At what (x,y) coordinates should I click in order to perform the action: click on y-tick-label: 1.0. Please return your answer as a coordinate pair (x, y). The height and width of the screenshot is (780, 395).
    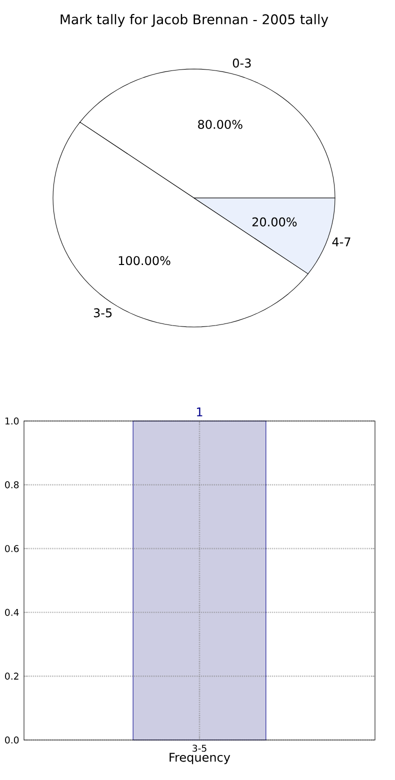
    Looking at the image, I should click on (12, 421).